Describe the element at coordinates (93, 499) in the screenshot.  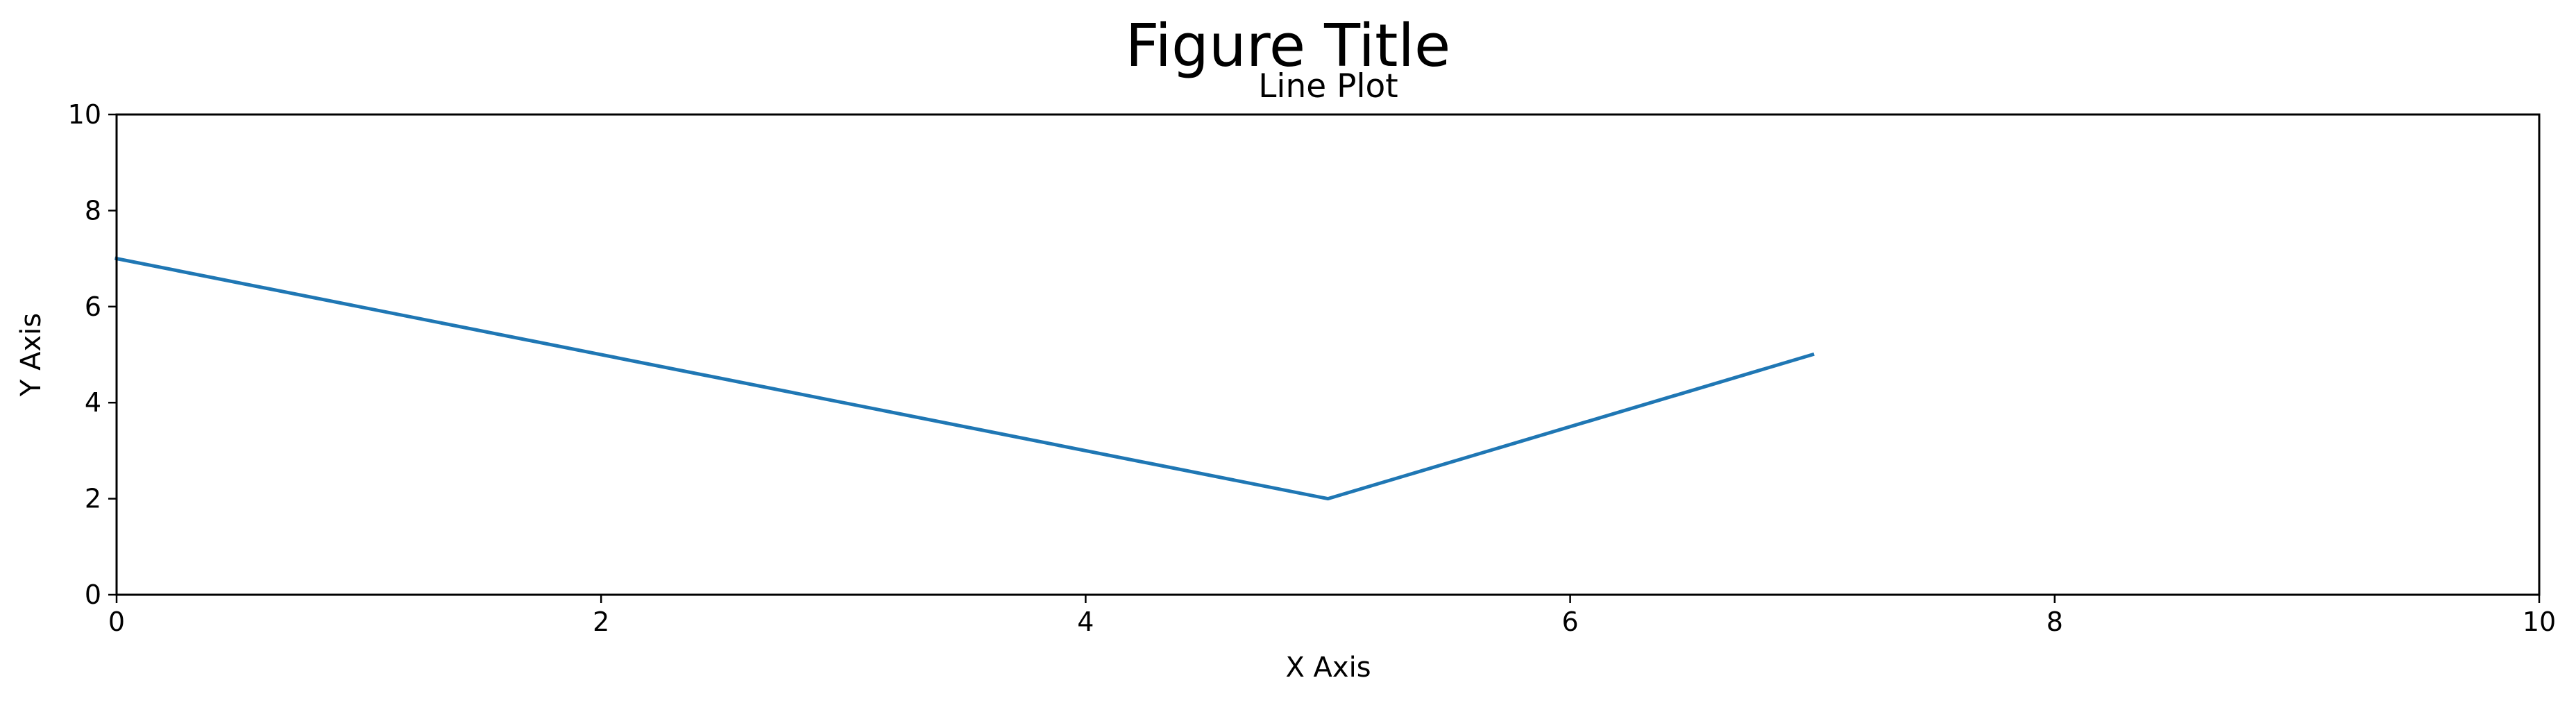
I see `y-tick-label: 2` at that location.